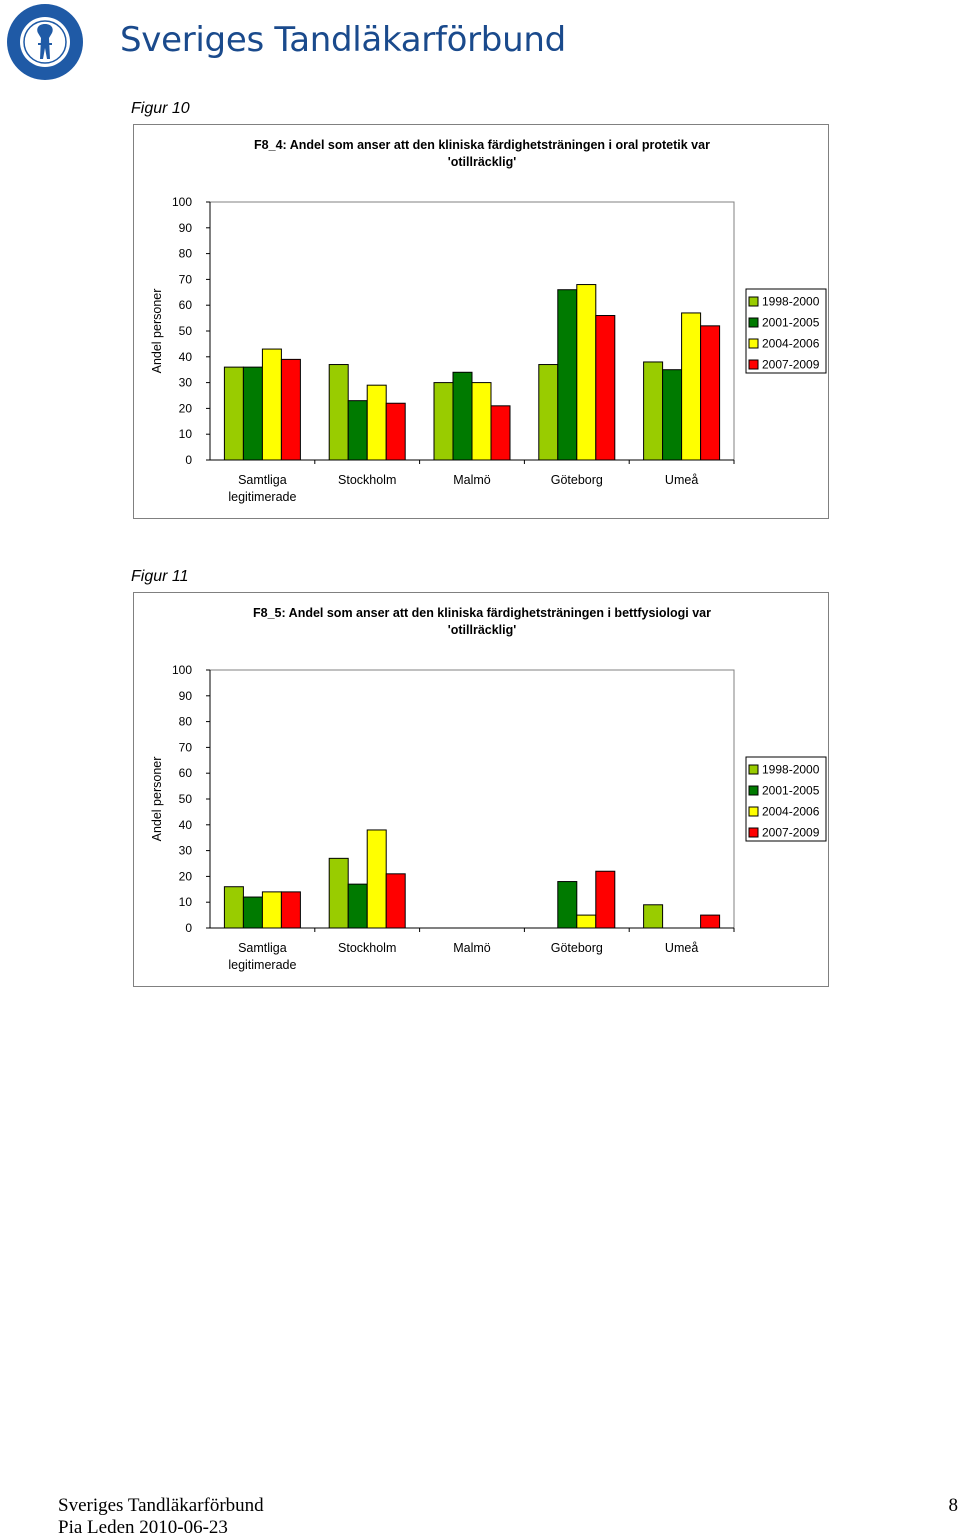 The width and height of the screenshot is (960, 1539). Describe the element at coordinates (500, 433) in the screenshot. I see `bar-2007-2009-malmö` at that location.